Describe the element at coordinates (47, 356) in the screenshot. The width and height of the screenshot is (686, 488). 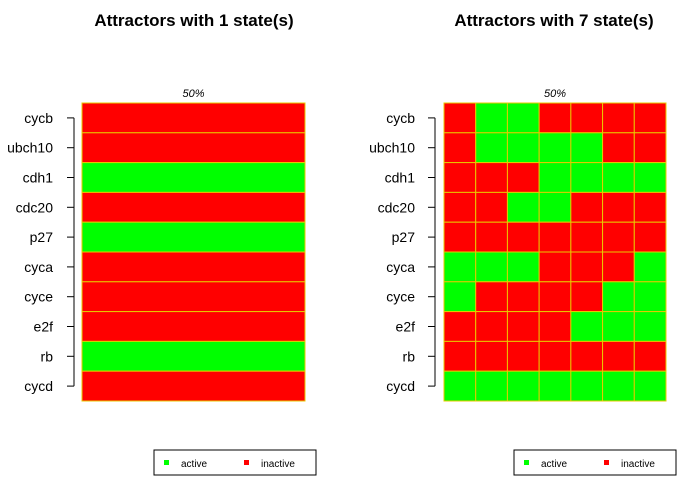
I see `gene-label: rb` at that location.